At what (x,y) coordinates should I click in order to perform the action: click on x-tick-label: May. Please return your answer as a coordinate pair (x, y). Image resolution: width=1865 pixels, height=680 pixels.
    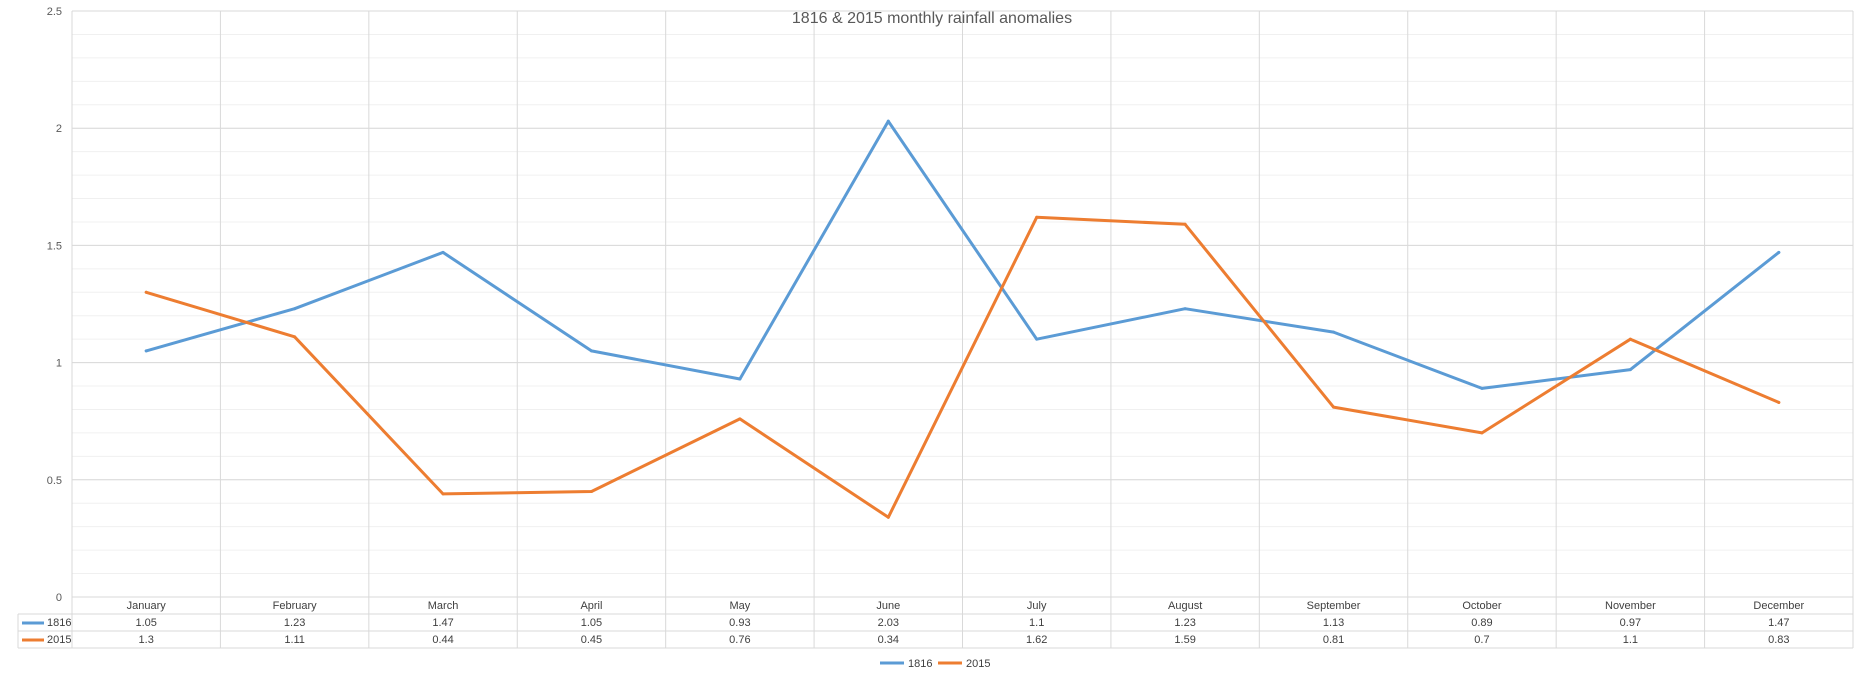
    Looking at the image, I should click on (739, 606).